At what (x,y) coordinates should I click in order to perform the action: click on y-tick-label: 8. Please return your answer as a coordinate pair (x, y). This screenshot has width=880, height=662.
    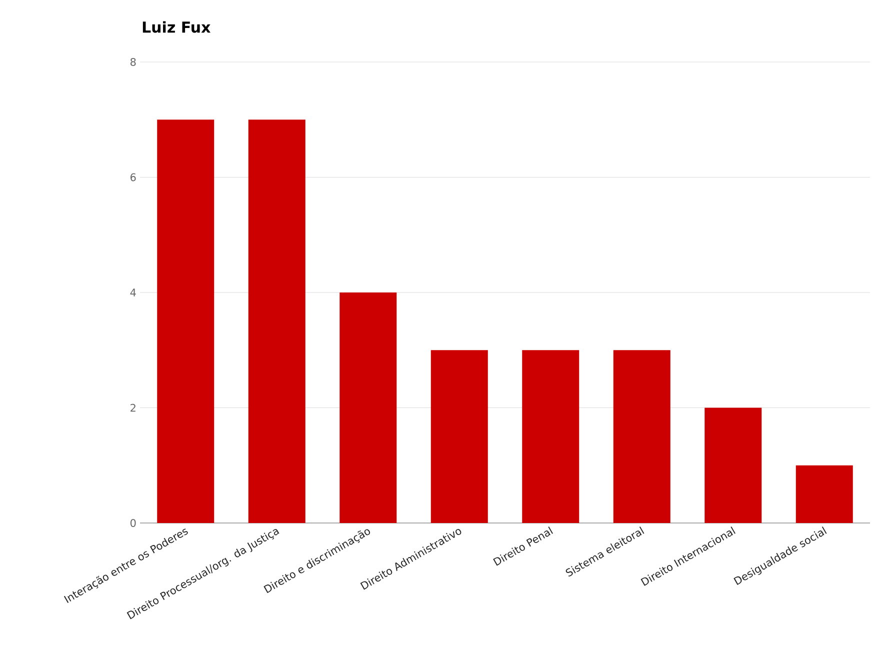
    Looking at the image, I should click on (133, 62).